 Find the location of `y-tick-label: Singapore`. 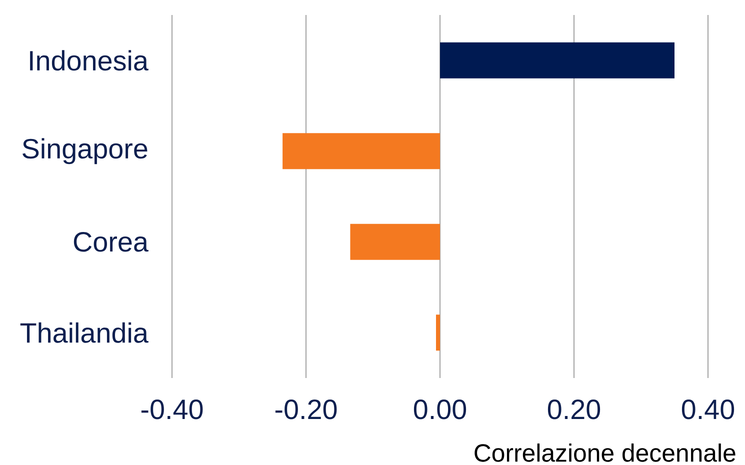

y-tick-label: Singapore is located at coordinates (85, 151).